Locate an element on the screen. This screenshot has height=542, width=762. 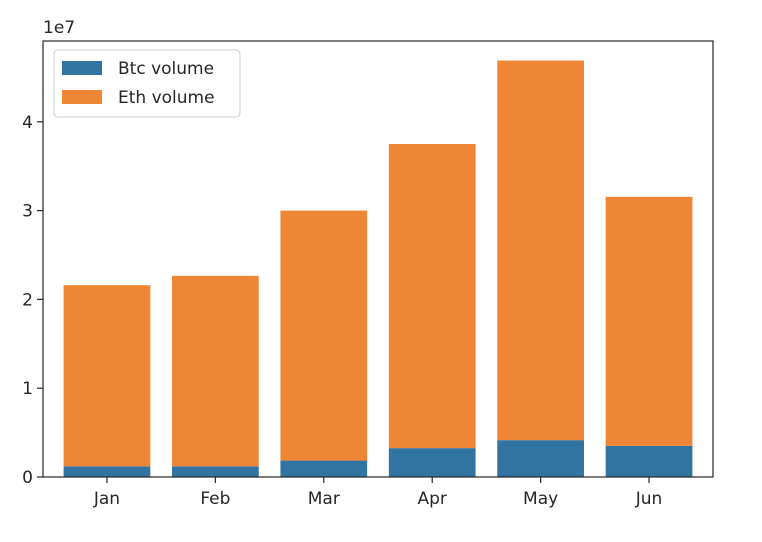
x-tick-label-apr: Apr is located at coordinates (431, 499).